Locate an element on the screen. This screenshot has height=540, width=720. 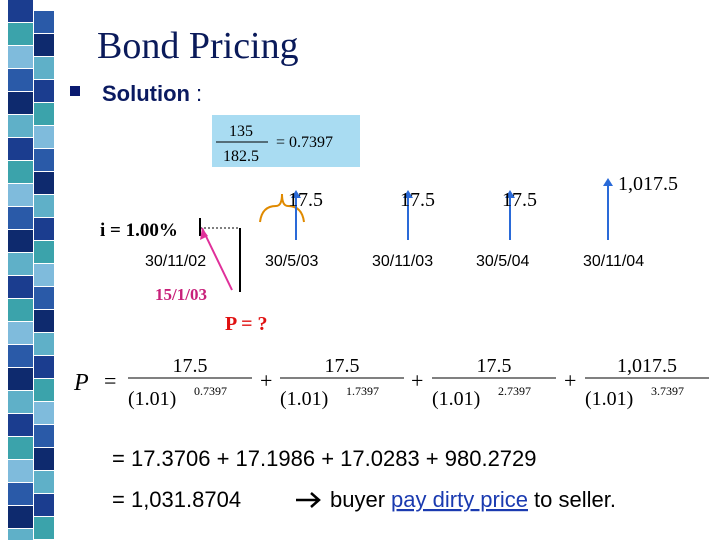
result-total: = 1,031.8704 is located at coordinates (176, 499).